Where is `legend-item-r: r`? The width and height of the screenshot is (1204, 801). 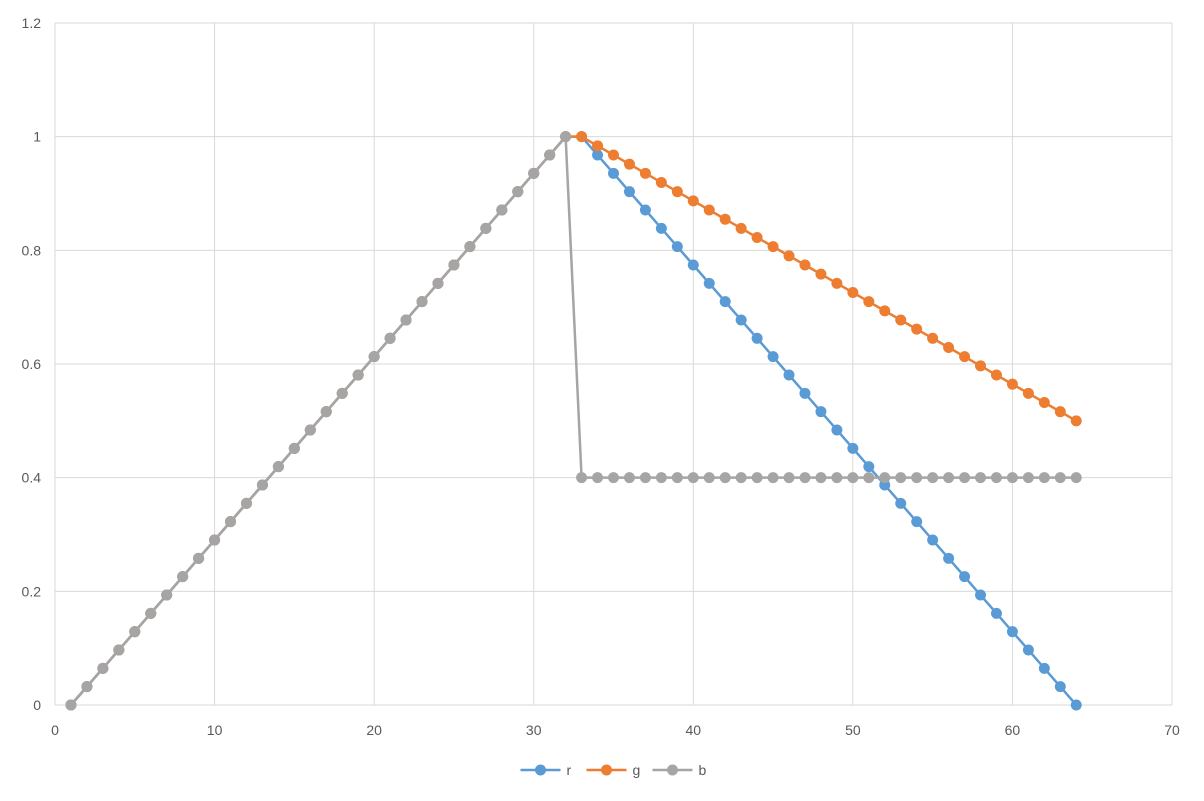 legend-item-r: r is located at coordinates (546, 770).